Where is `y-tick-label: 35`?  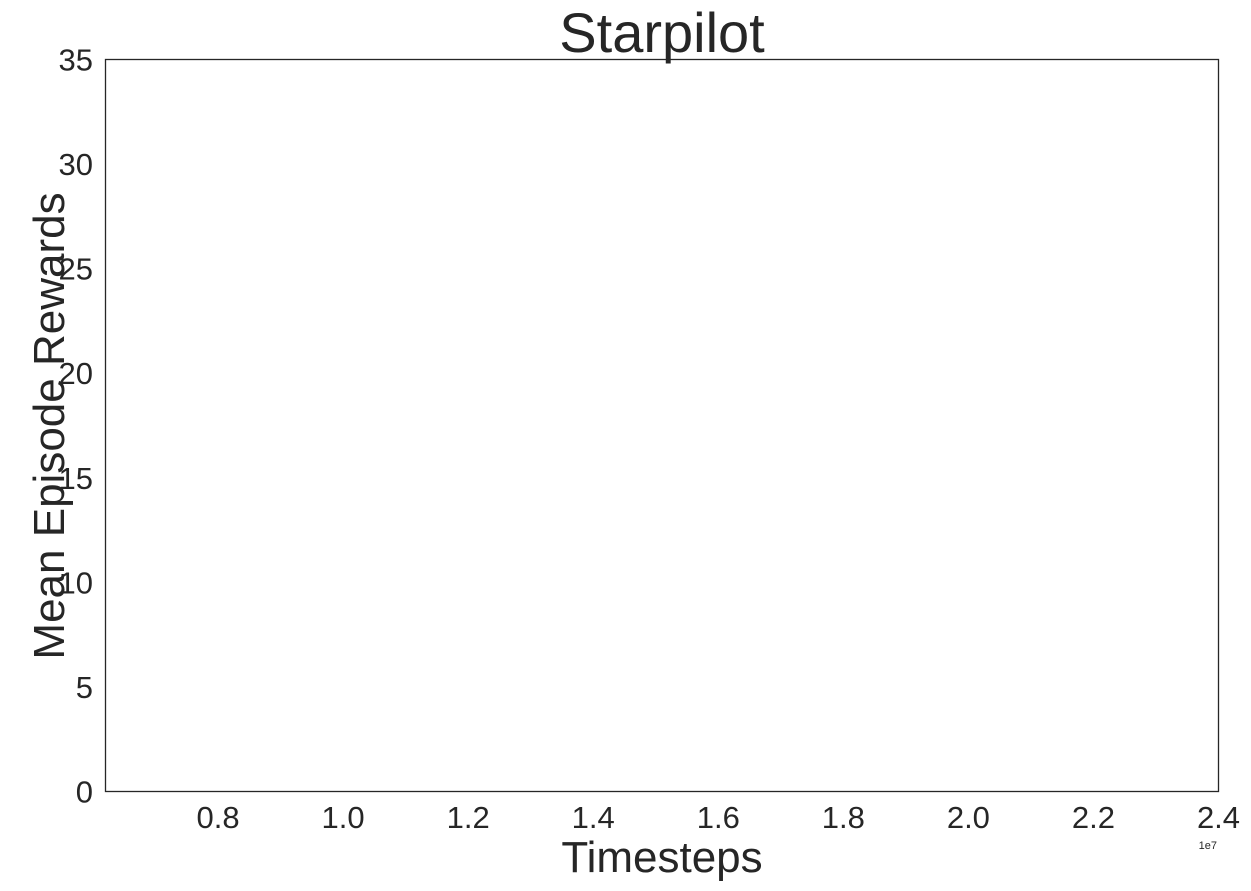
y-tick-label: 35 is located at coordinates (76, 60).